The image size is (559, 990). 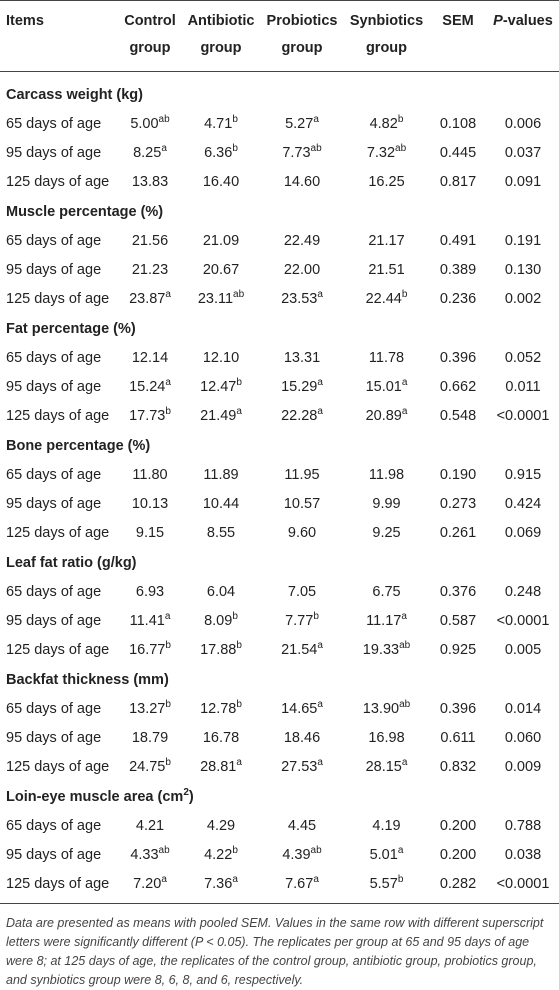 I want to click on table-cell: 16.40, so click(x=221, y=182).